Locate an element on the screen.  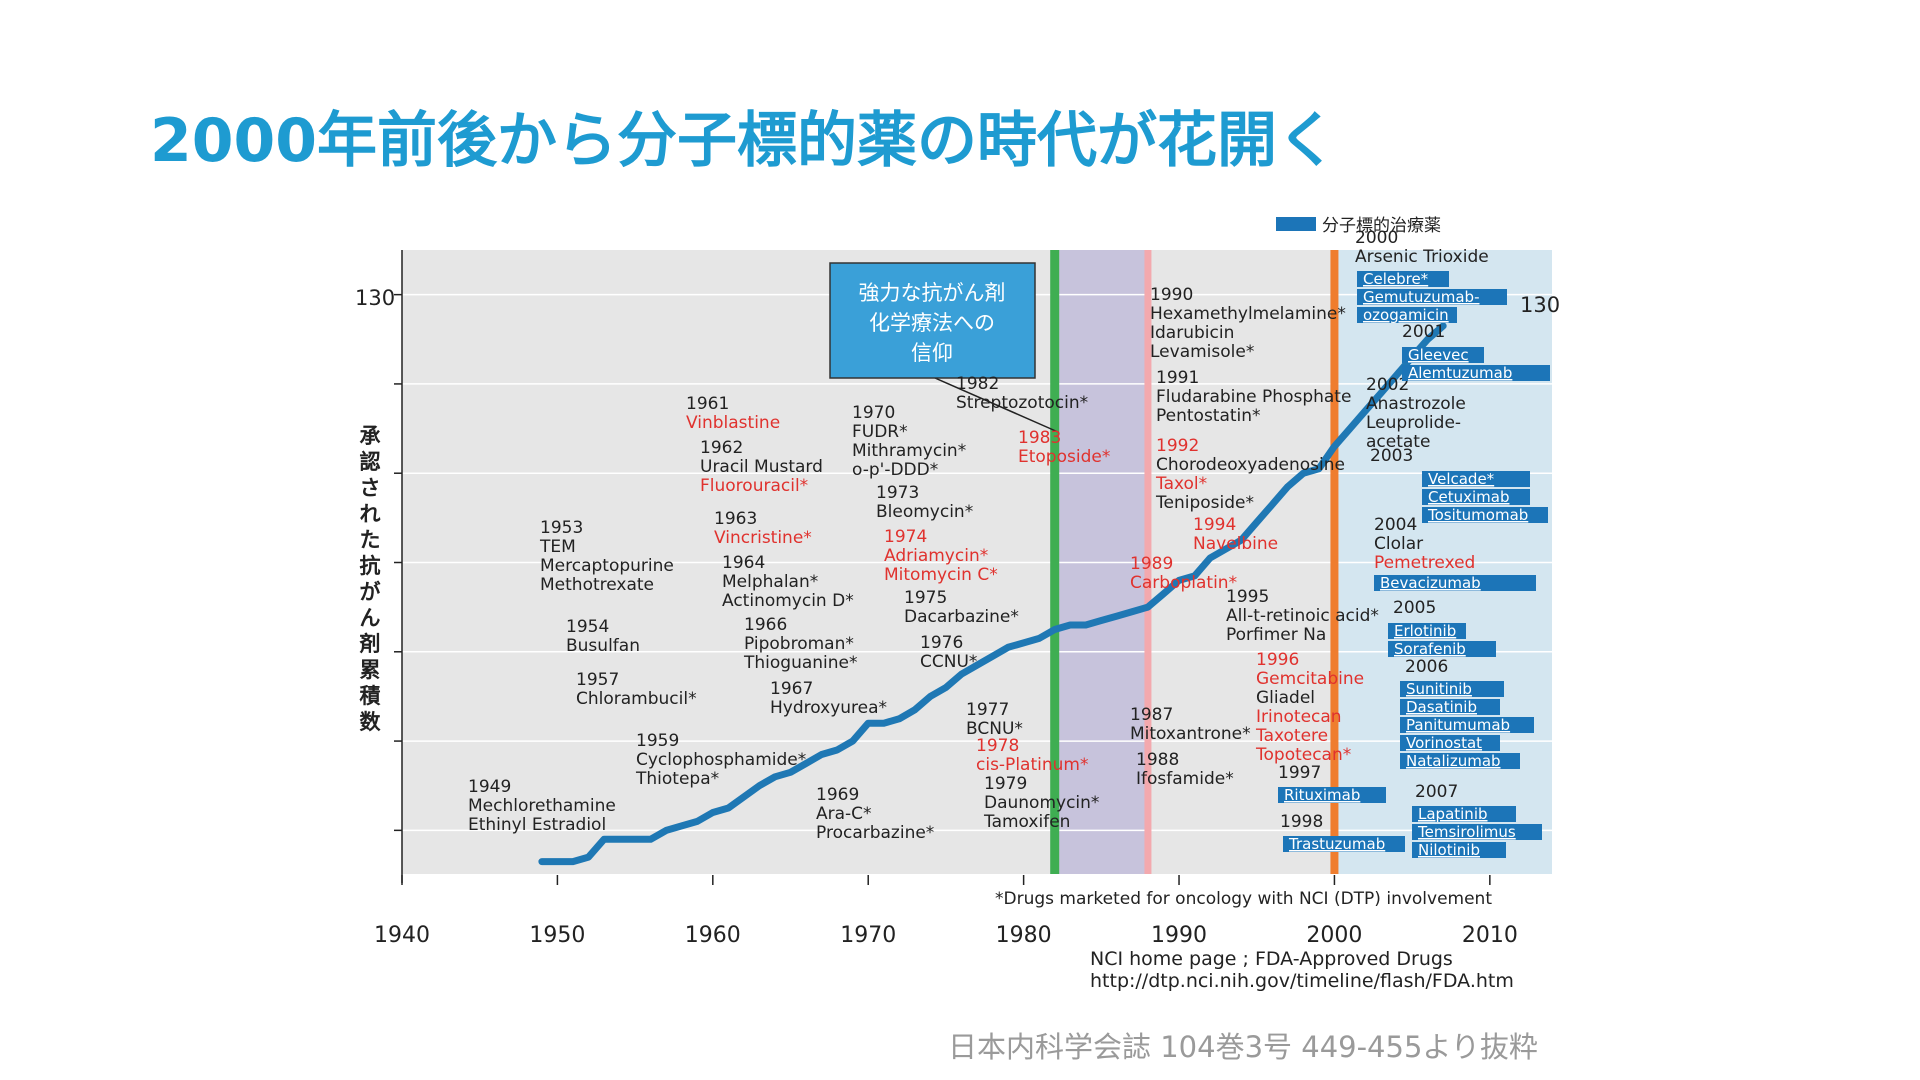
drug-label: Cyclophosphamide* is located at coordinates (721, 760).